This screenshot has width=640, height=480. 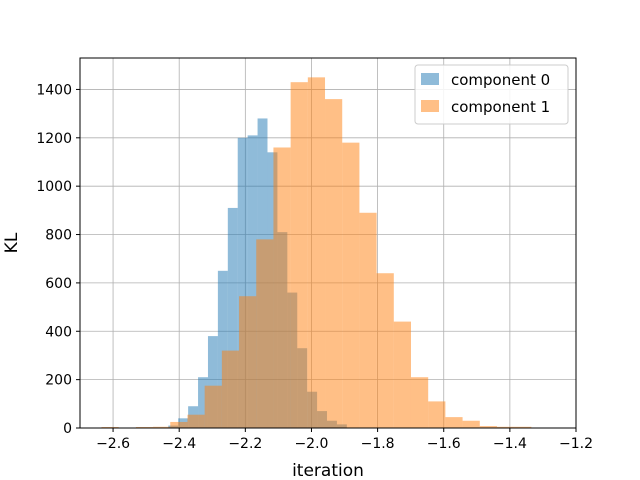 What do you see at coordinates (58, 236) in the screenshot?
I see `y-tick-label: 800` at bounding box center [58, 236].